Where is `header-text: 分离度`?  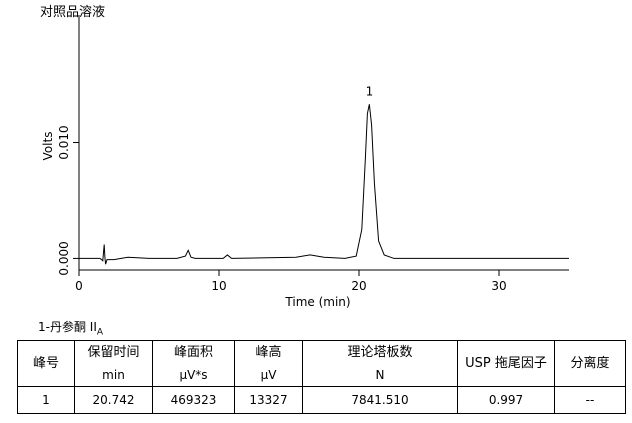 header-text: 分离度 is located at coordinates (590, 363).